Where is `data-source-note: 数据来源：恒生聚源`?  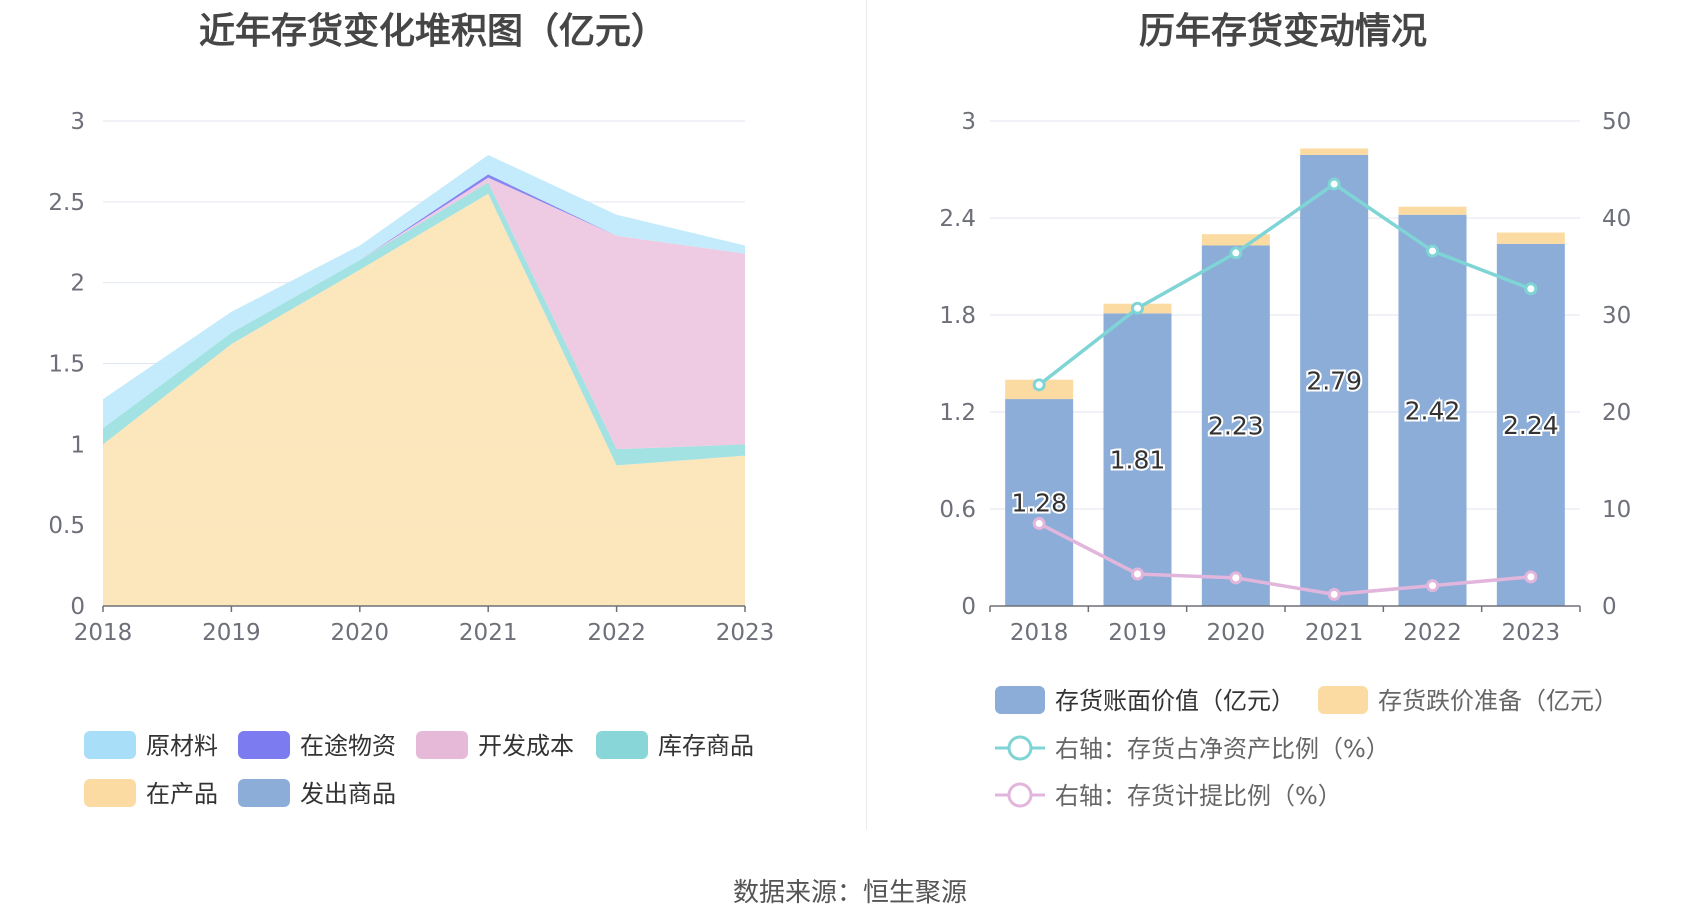 data-source-note: 数据来源：恒生聚源 is located at coordinates (849, 893).